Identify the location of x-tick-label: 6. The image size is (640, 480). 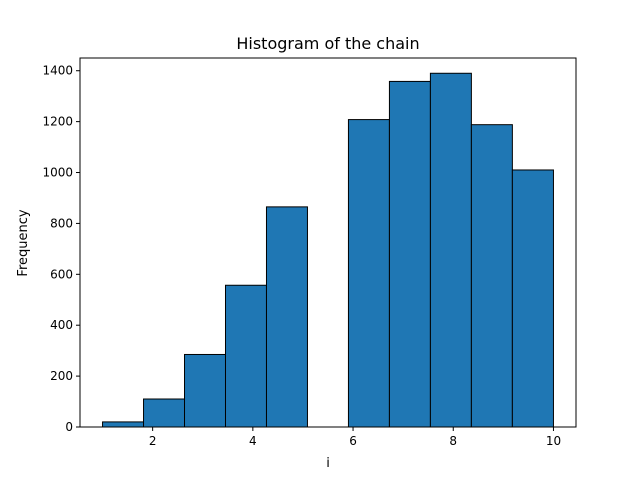
(353, 441).